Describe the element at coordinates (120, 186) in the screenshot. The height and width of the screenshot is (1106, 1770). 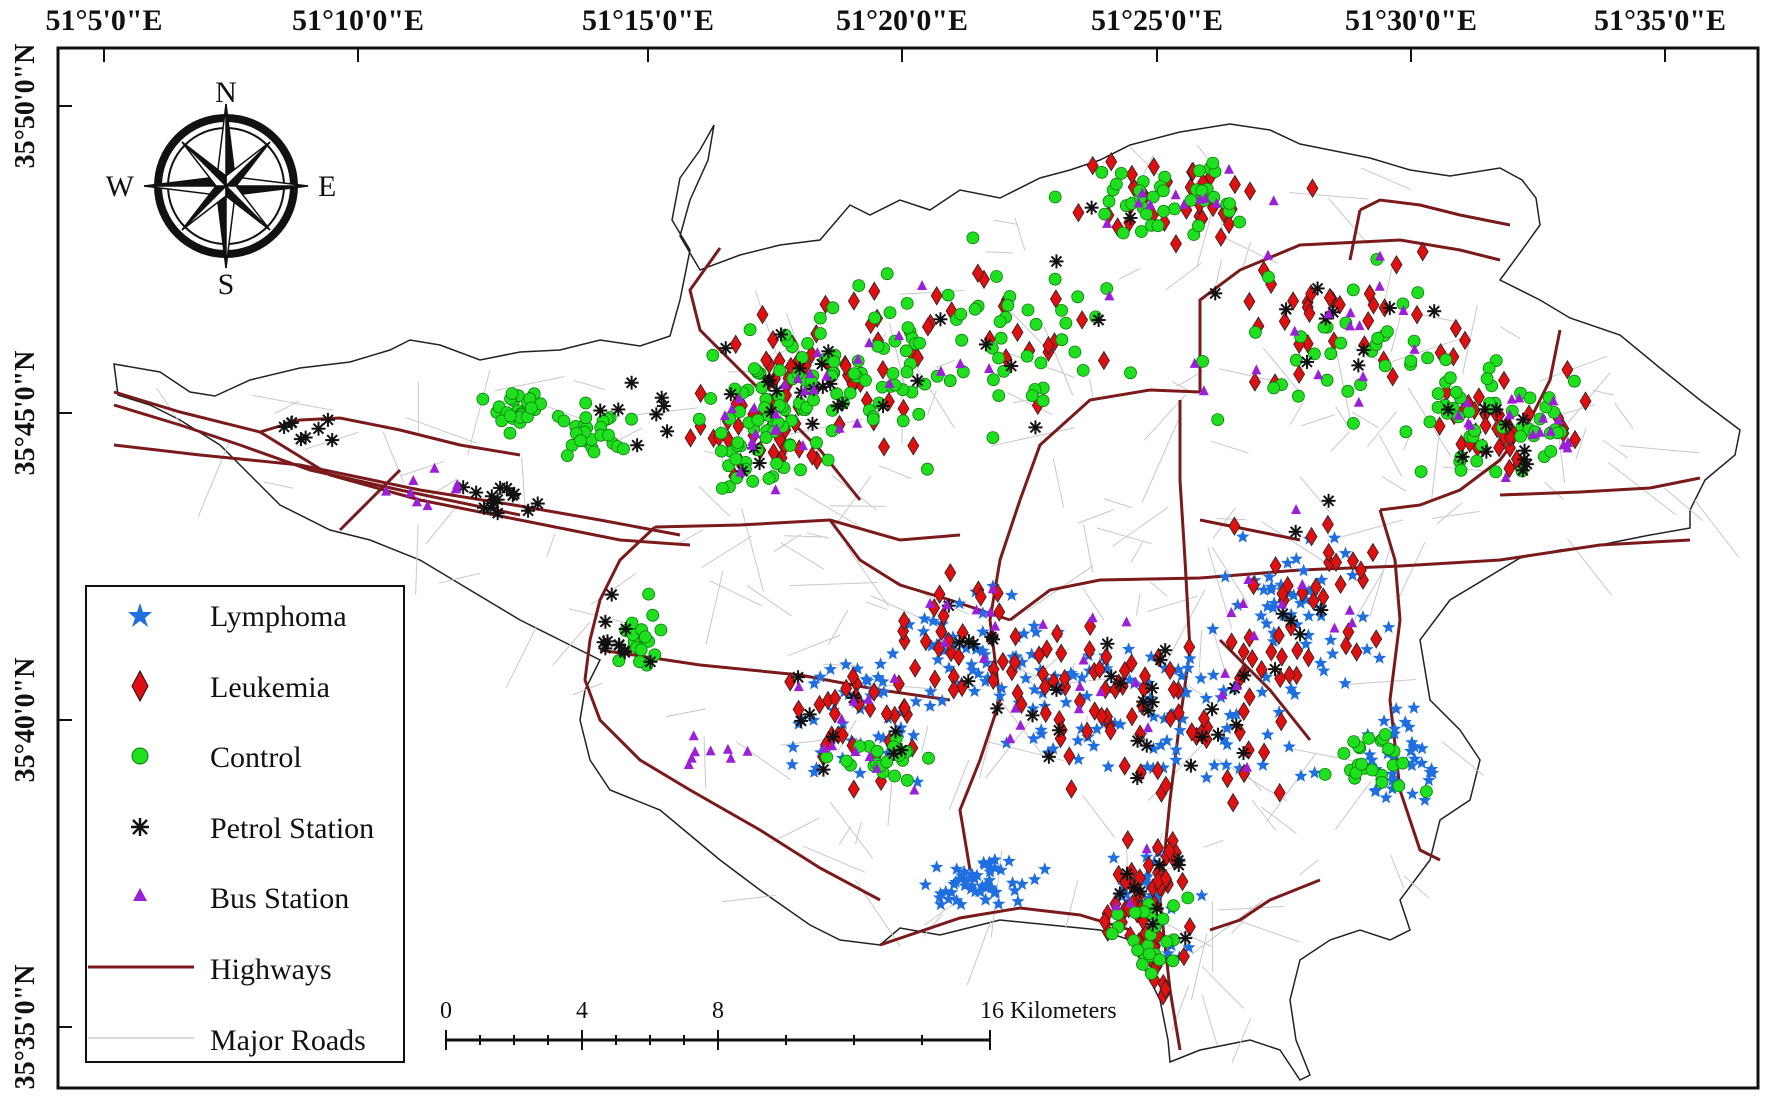
I see `compass-w-label: W` at that location.